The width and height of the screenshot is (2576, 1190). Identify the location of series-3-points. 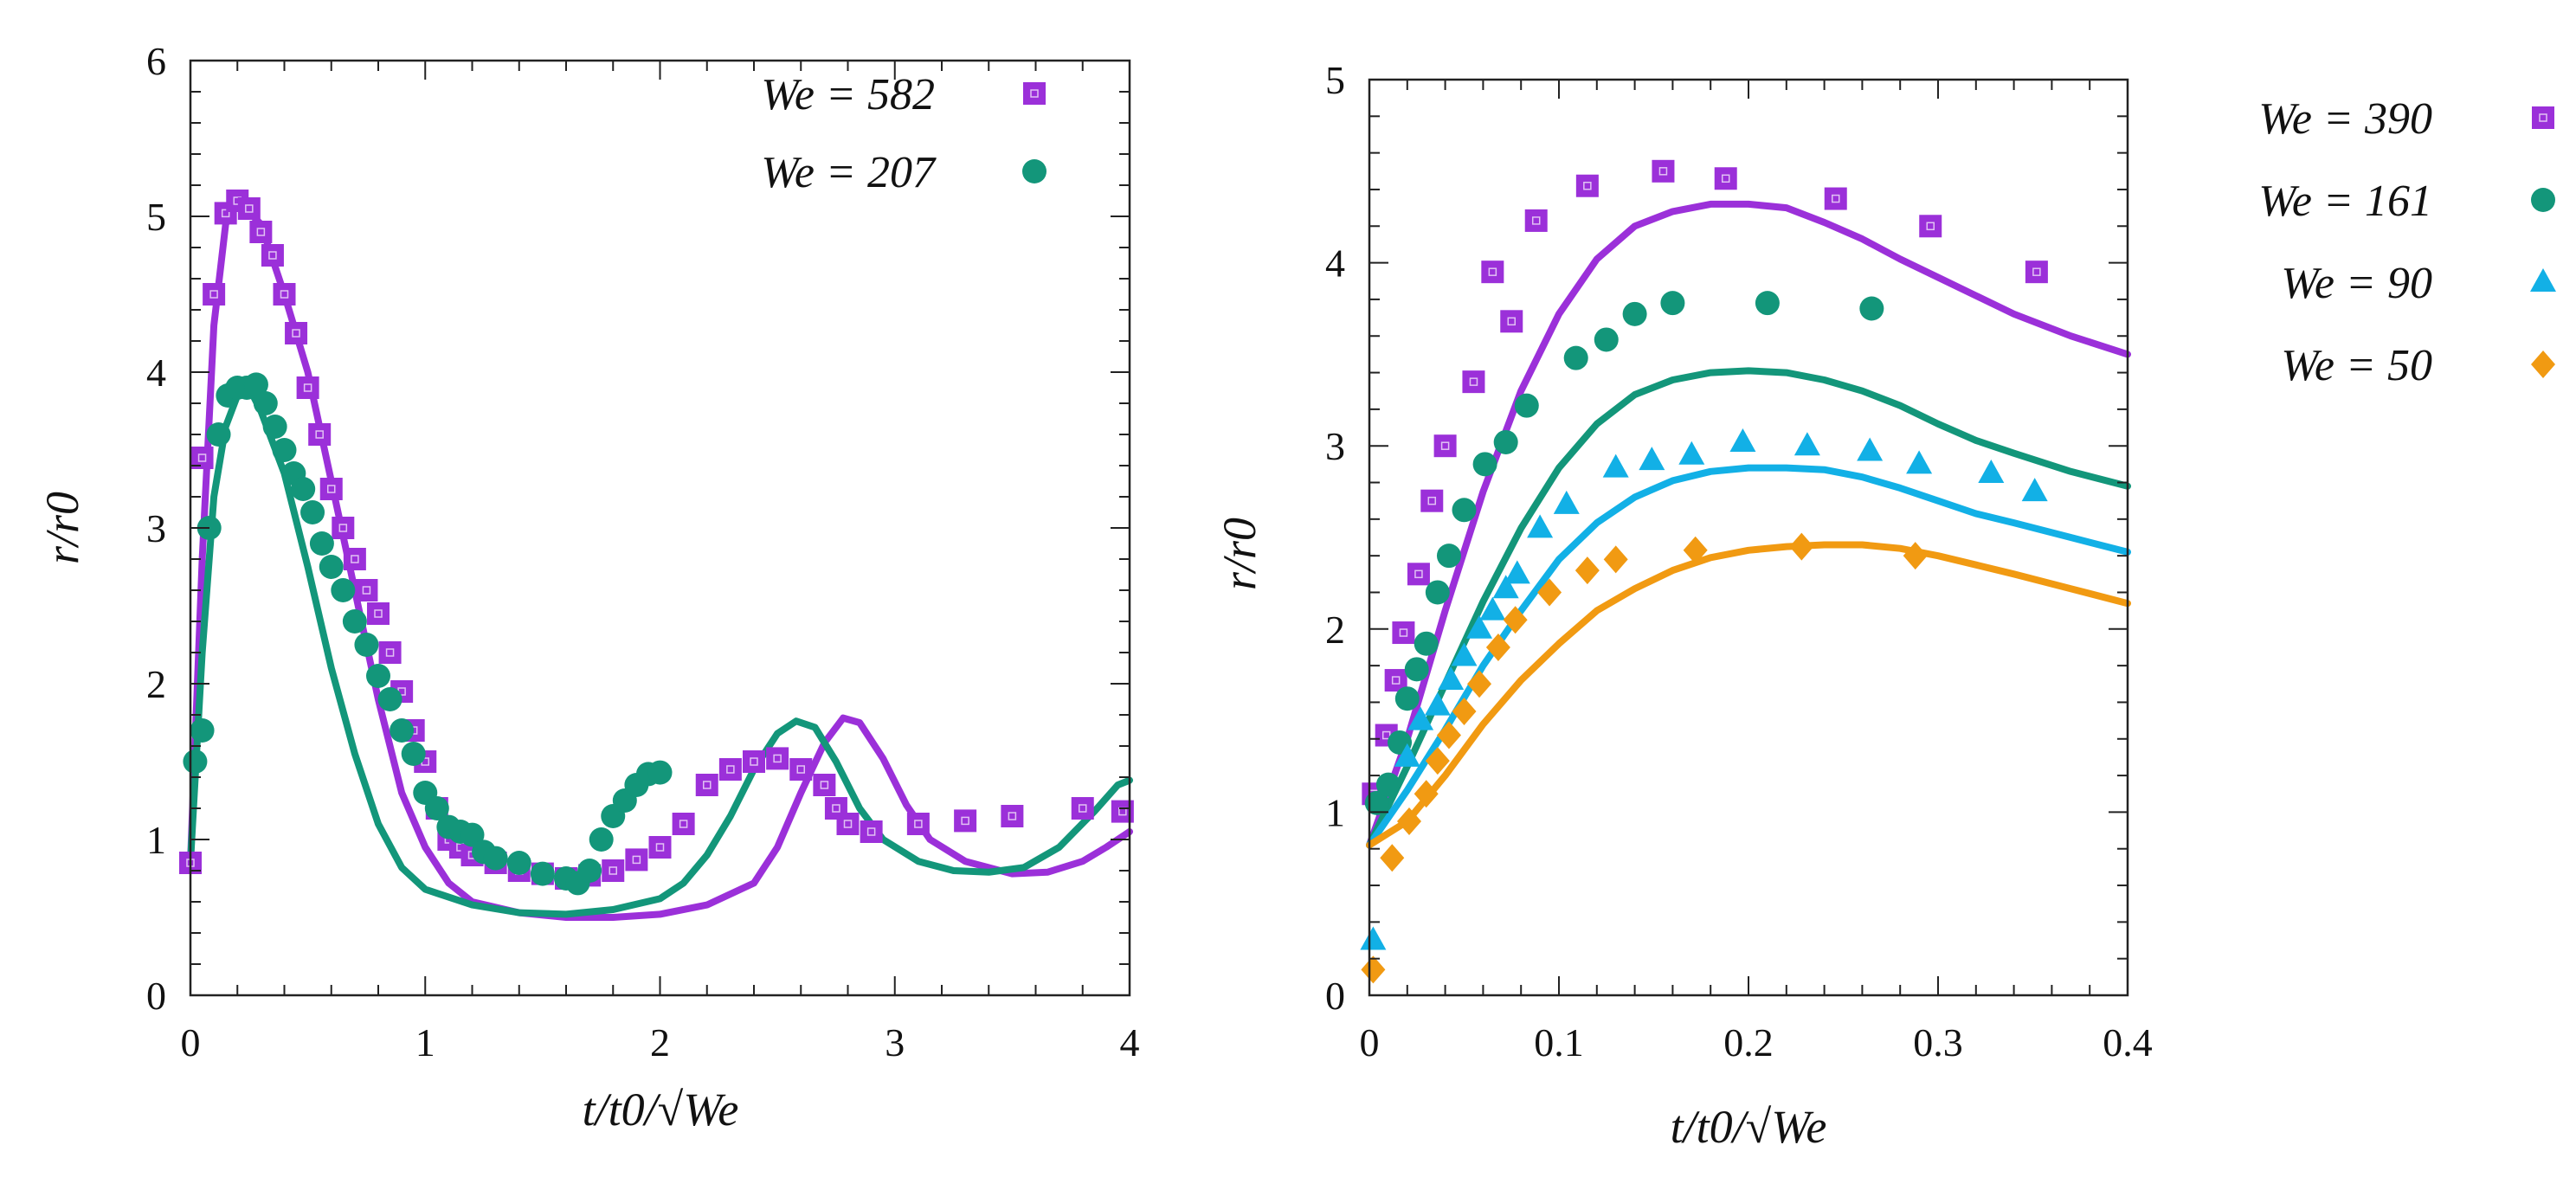
(1644, 758).